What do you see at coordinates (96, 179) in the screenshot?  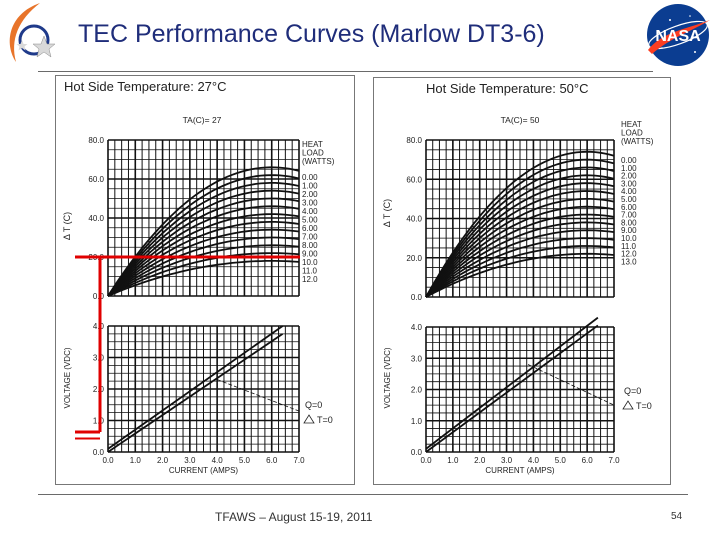 I see `y-tick-label: 60.0` at bounding box center [96, 179].